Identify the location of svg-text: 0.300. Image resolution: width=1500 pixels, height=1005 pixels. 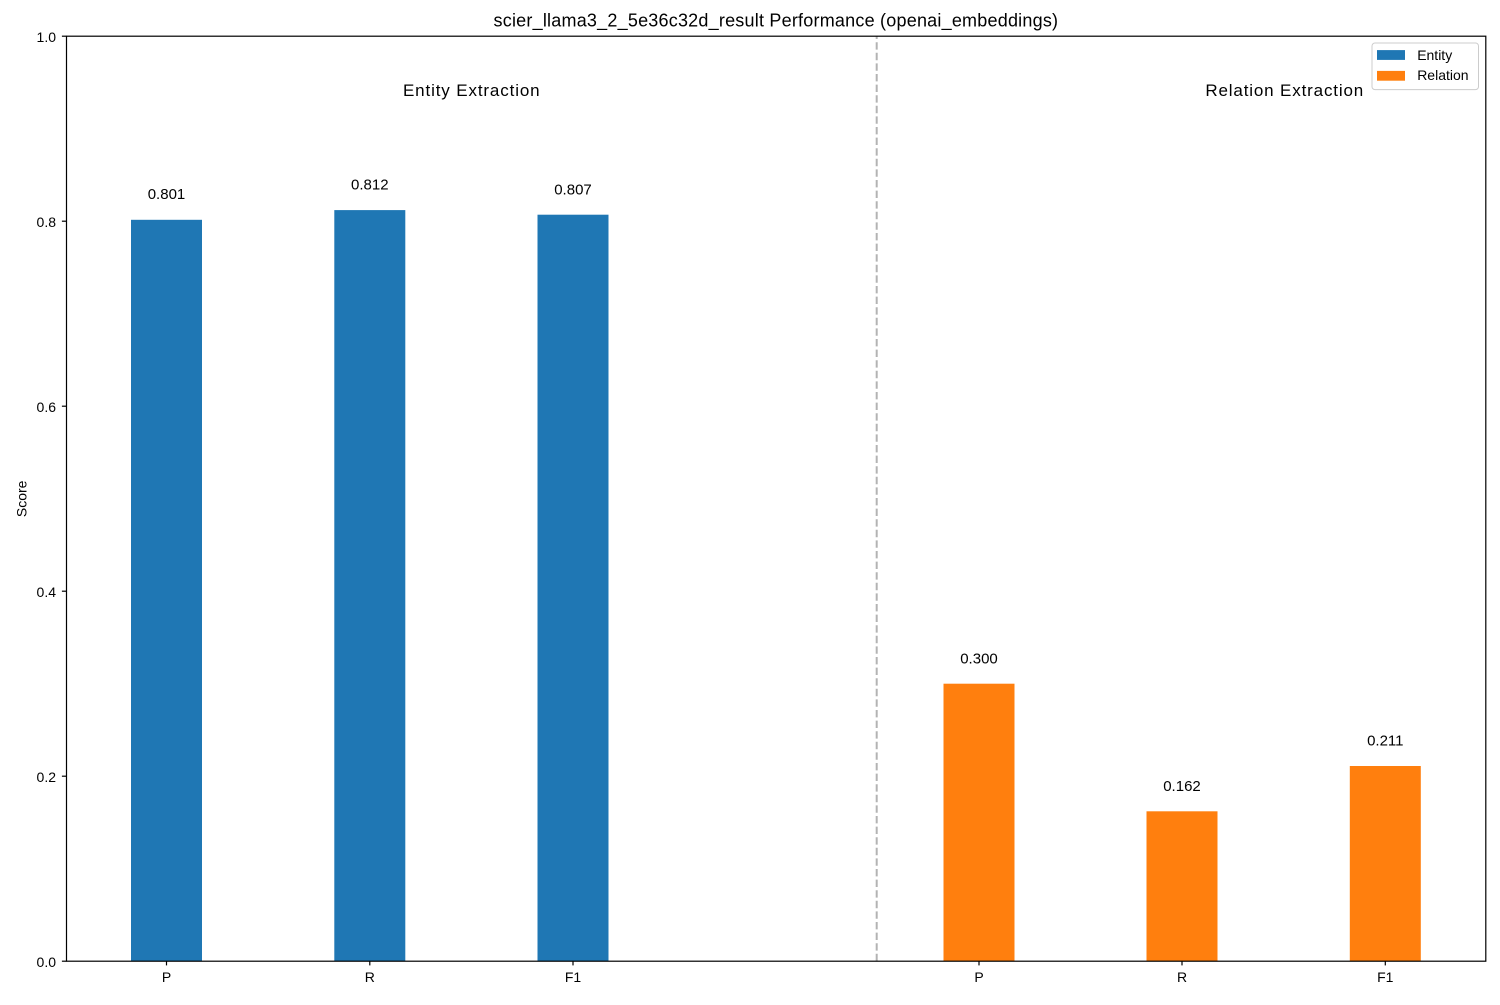
(979, 658).